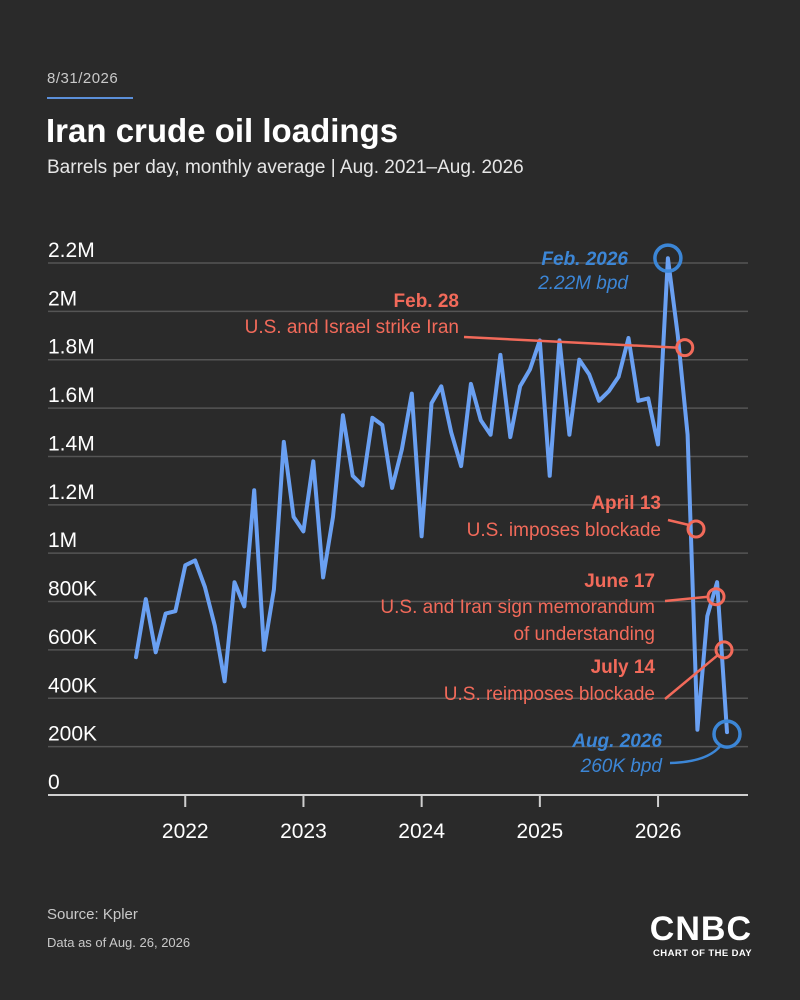 This screenshot has width=800, height=1000. Describe the element at coordinates (71, 395) in the screenshot. I see `y-tick-label: 1.6M` at that location.